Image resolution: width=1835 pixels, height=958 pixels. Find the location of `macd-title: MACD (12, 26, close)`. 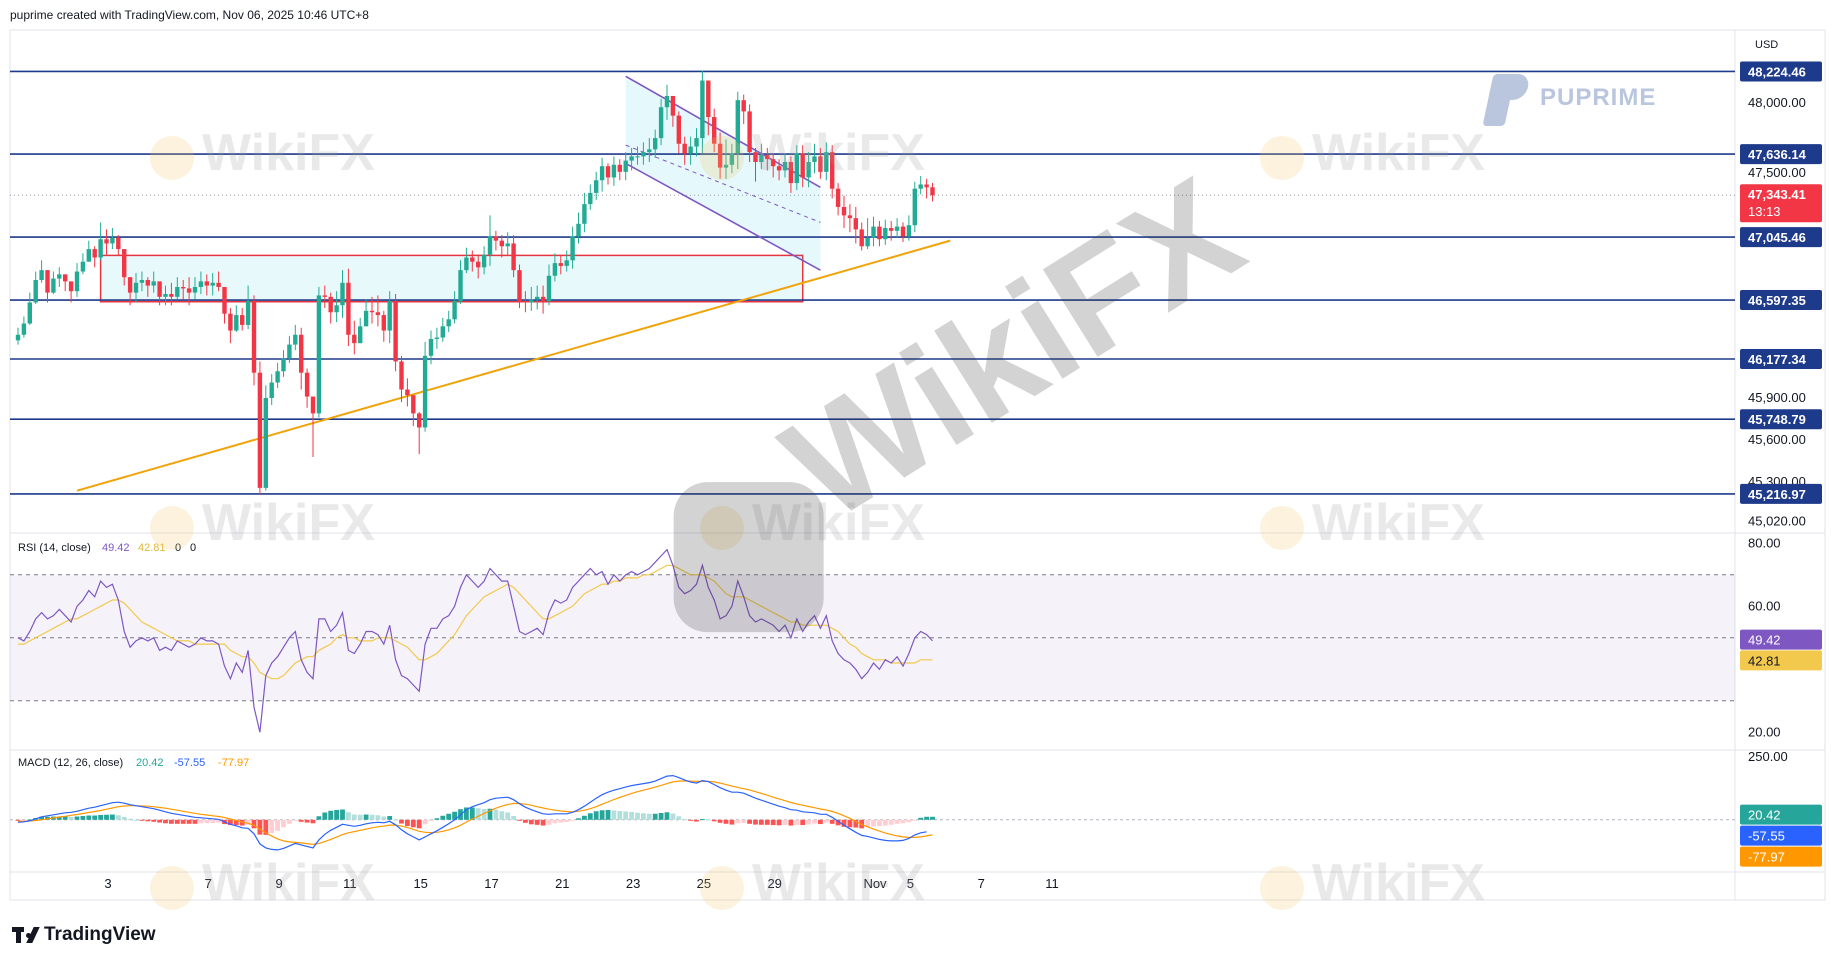

macd-title: MACD (12, 26, close) is located at coordinates (70, 763).